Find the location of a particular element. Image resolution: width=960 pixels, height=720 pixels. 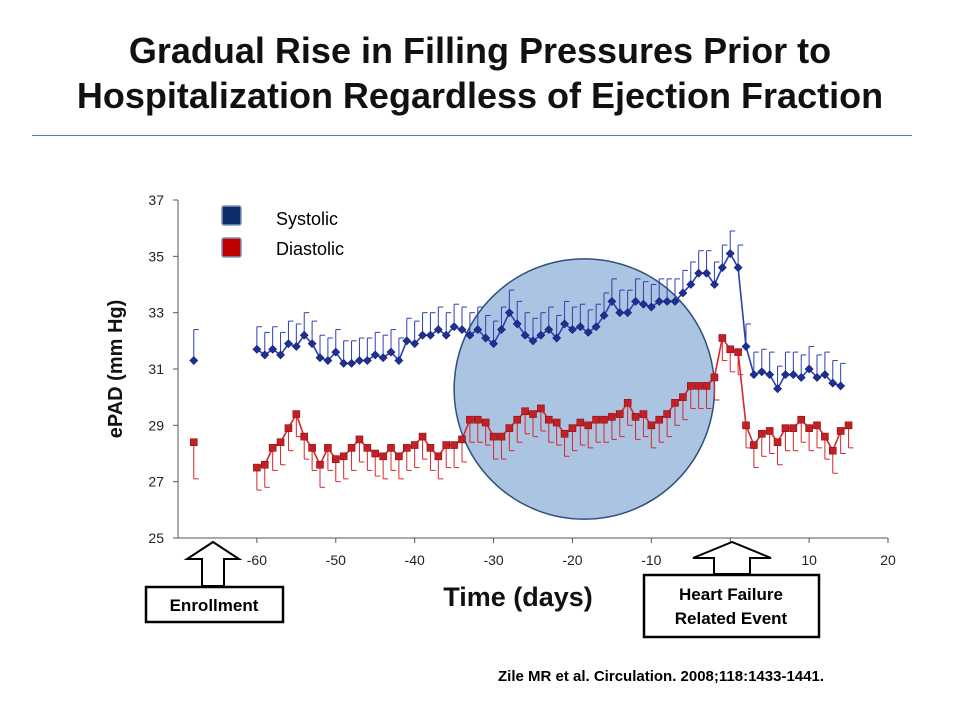

legend-label-diastolic: Diastolic is located at coordinates (310, 249).